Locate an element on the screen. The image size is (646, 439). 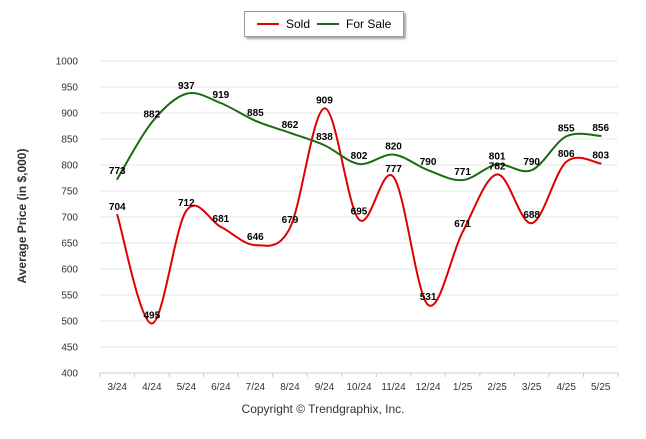
data-label-sold: 712 is located at coordinates (186, 203).